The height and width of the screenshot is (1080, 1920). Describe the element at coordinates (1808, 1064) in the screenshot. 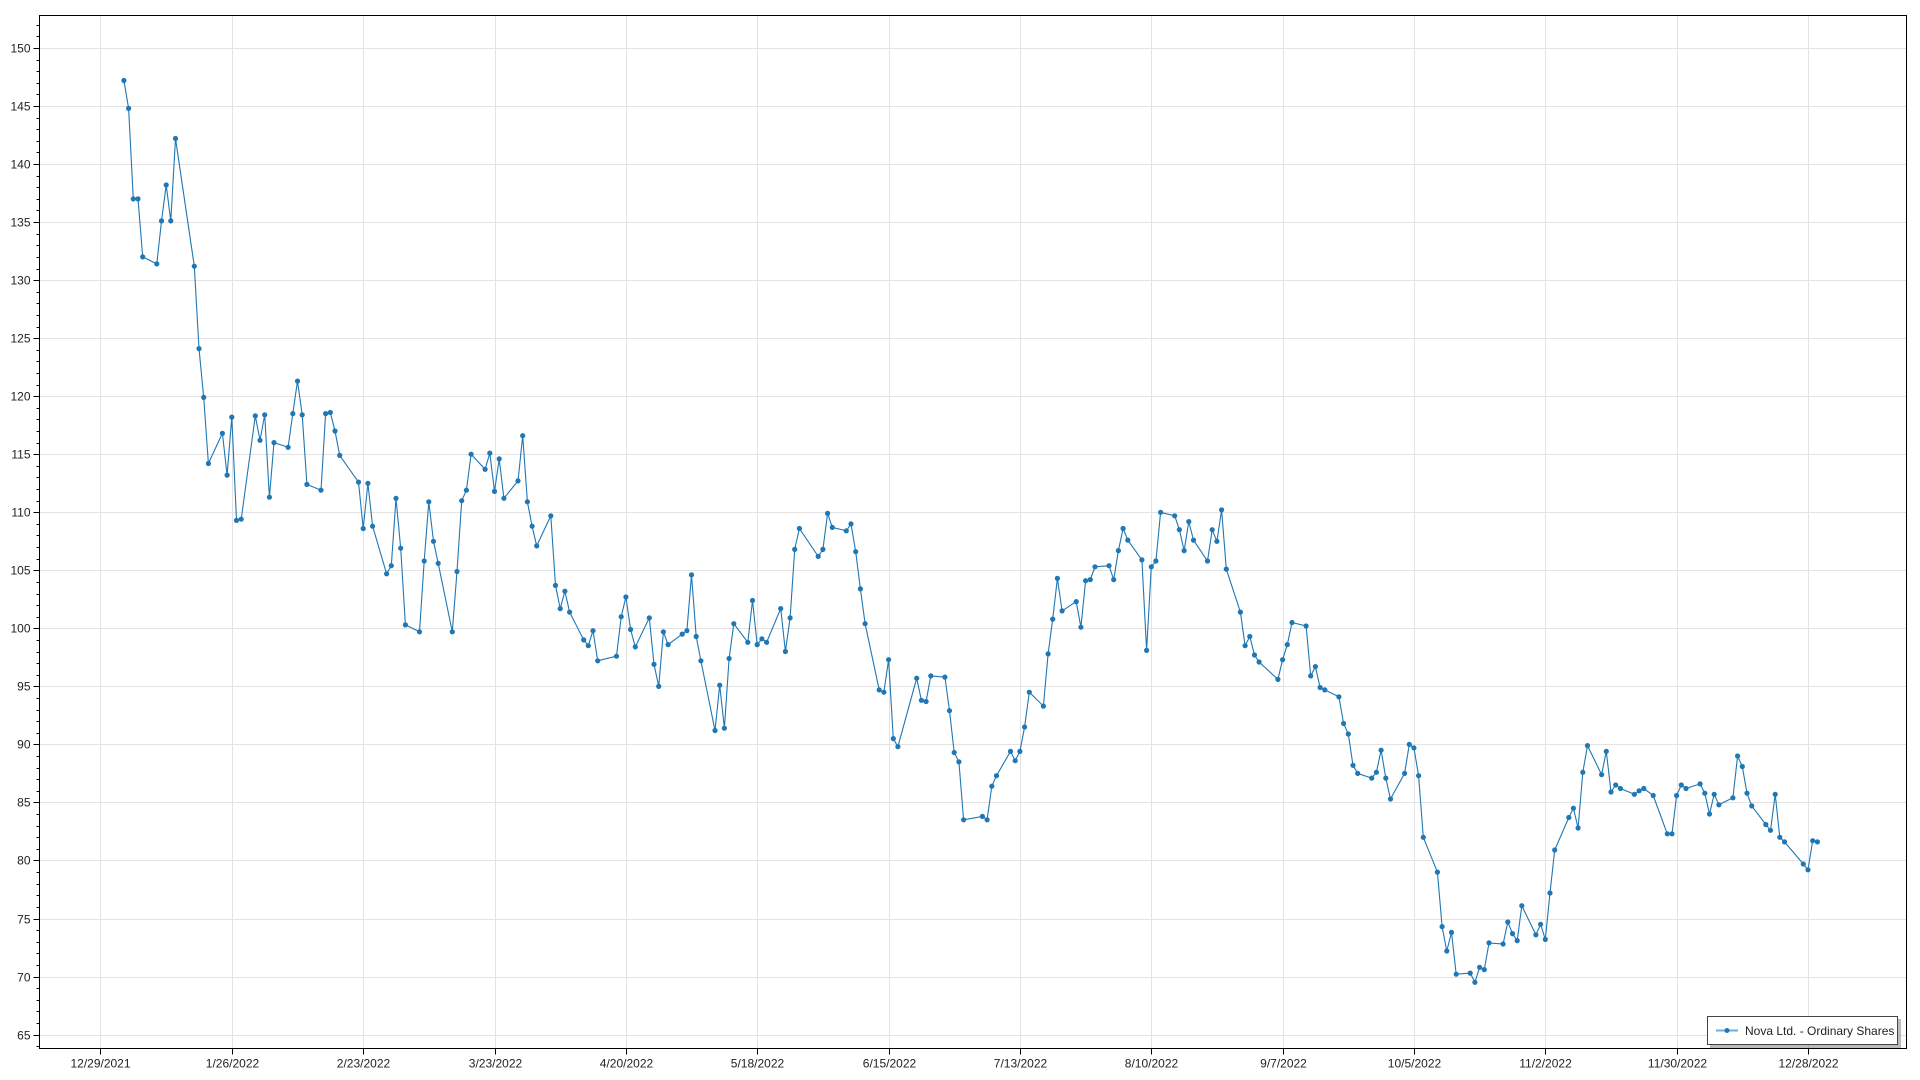

I see `x-tick-label: 12/28/2022` at that location.